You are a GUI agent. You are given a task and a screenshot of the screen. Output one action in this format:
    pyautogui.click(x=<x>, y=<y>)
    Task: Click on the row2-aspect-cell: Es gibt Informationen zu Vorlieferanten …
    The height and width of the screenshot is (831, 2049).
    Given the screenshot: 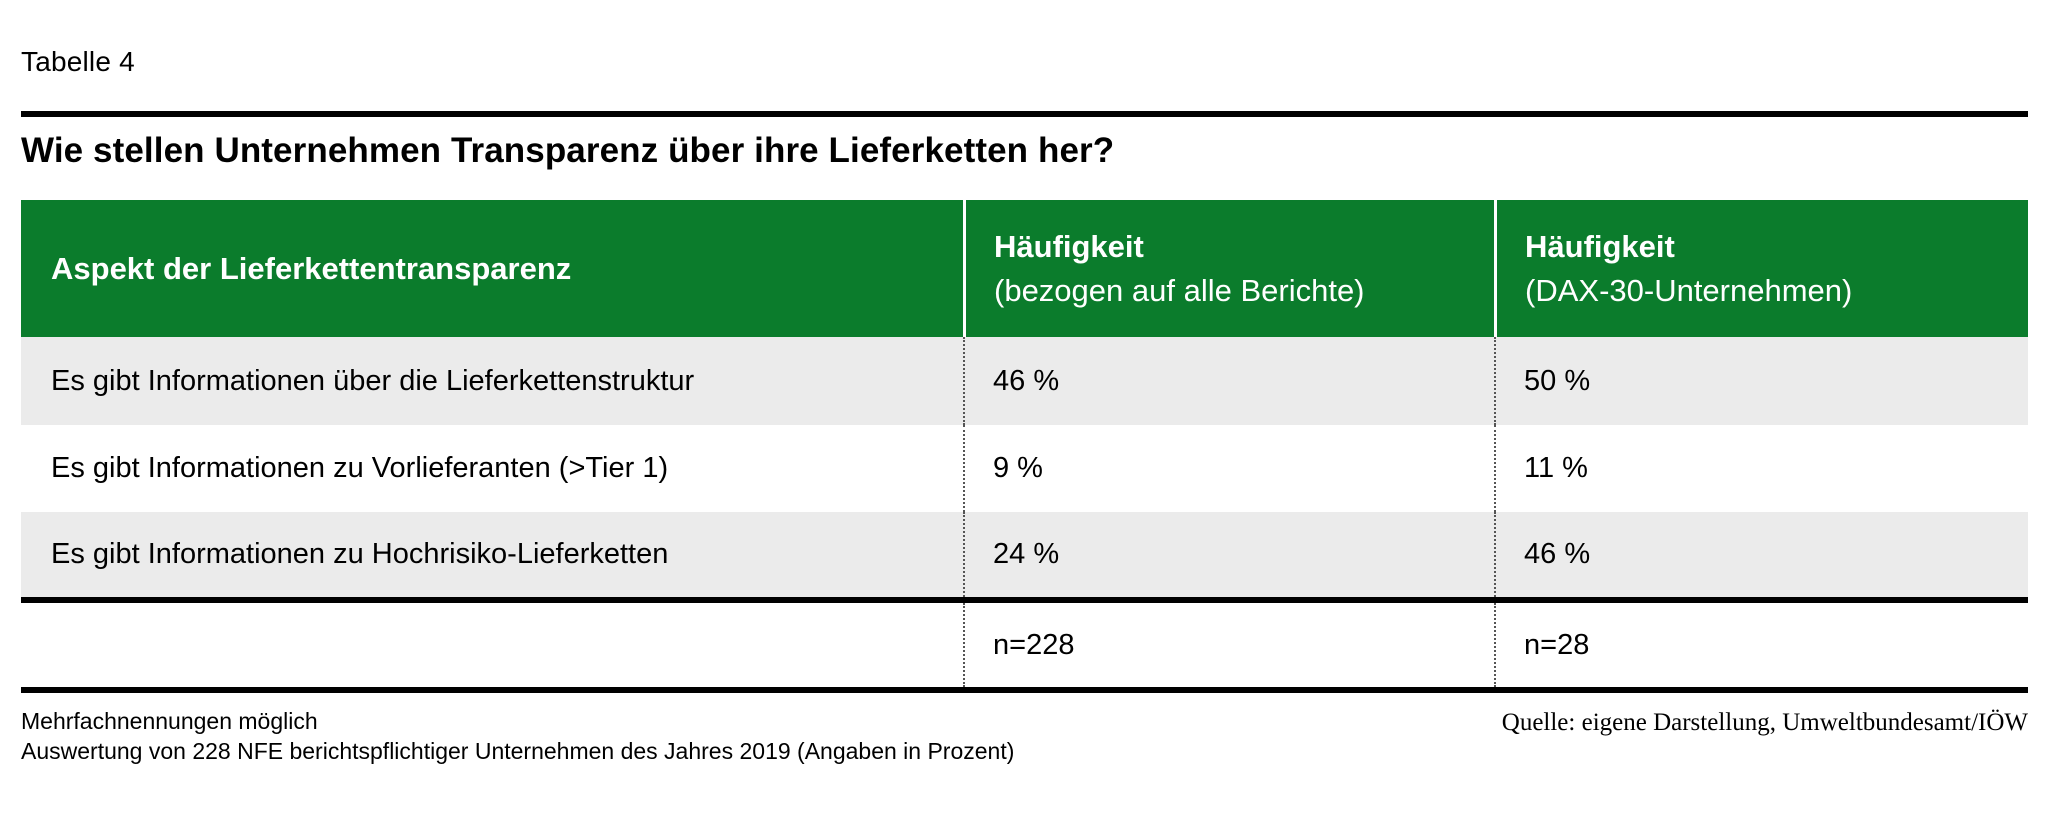 What is the action you would take?
    pyautogui.click(x=492, y=468)
    